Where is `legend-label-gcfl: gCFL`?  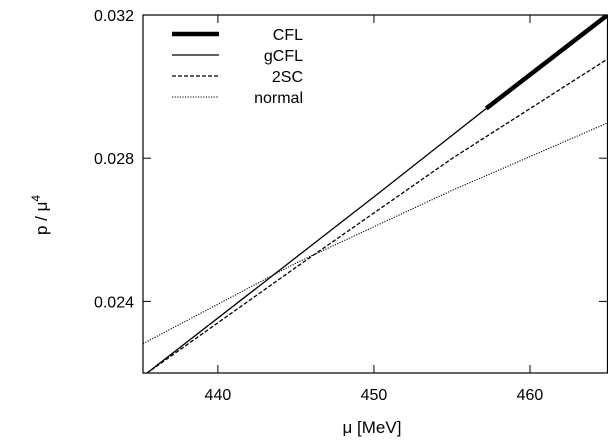
legend-label-gcfl: gCFL is located at coordinates (283, 56).